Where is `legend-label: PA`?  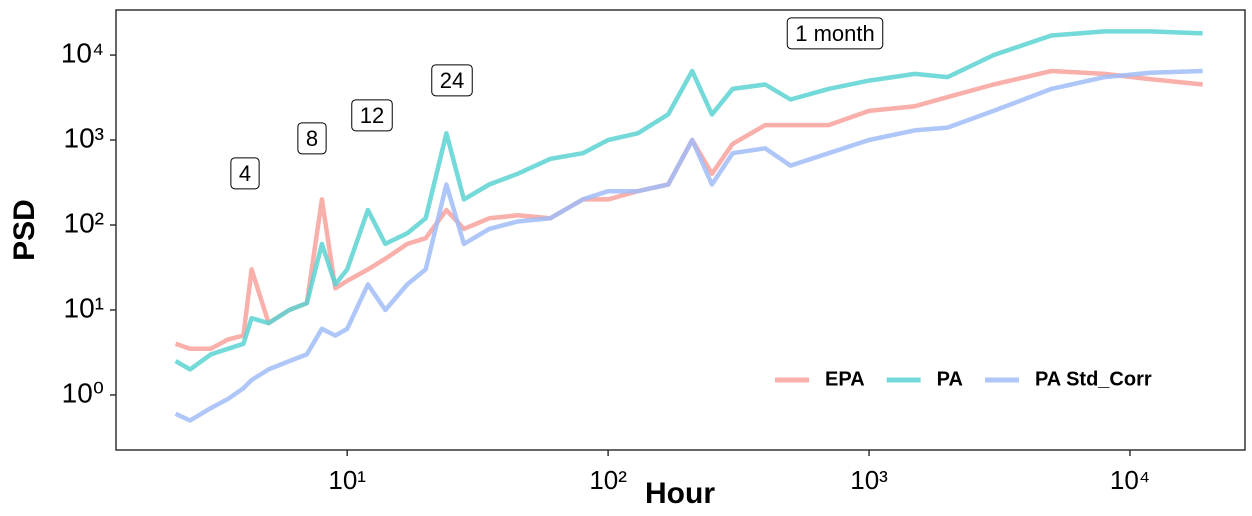 legend-label: PA is located at coordinates (950, 379).